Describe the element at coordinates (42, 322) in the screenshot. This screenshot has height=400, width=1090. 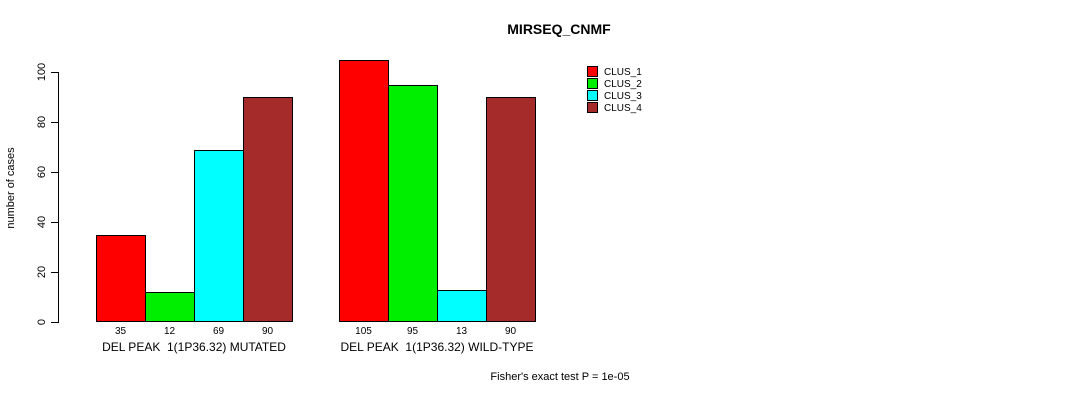
I see `y-axis-tick-label: 0` at that location.